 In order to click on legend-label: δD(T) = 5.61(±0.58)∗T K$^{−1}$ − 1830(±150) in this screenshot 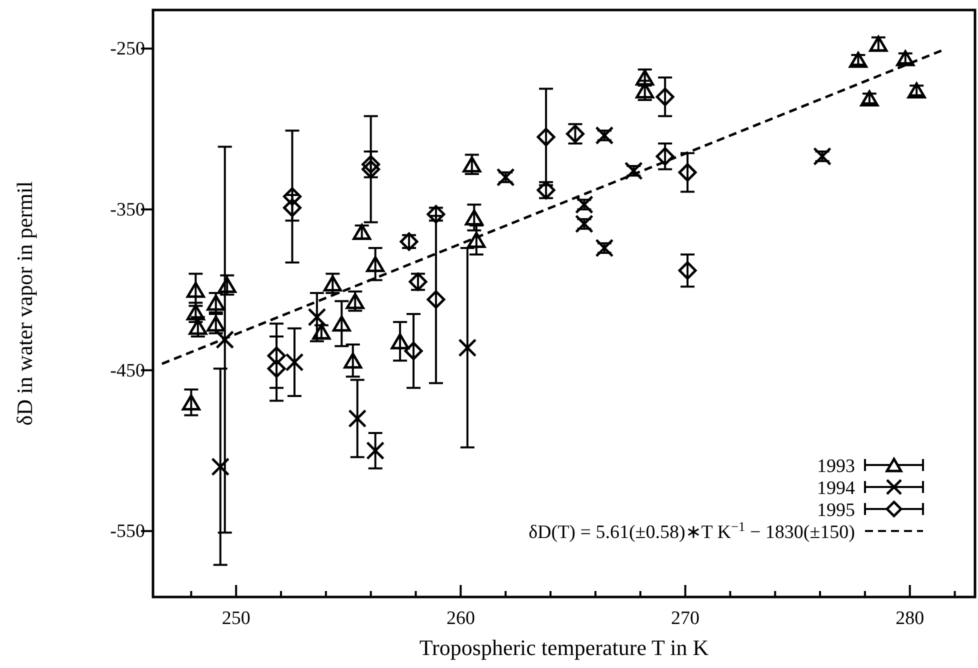, I will do `click(691, 530)`.